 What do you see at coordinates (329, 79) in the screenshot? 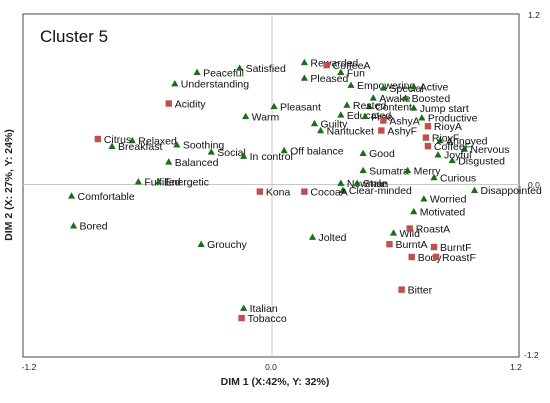
I see `point-label: Pleased` at bounding box center [329, 79].